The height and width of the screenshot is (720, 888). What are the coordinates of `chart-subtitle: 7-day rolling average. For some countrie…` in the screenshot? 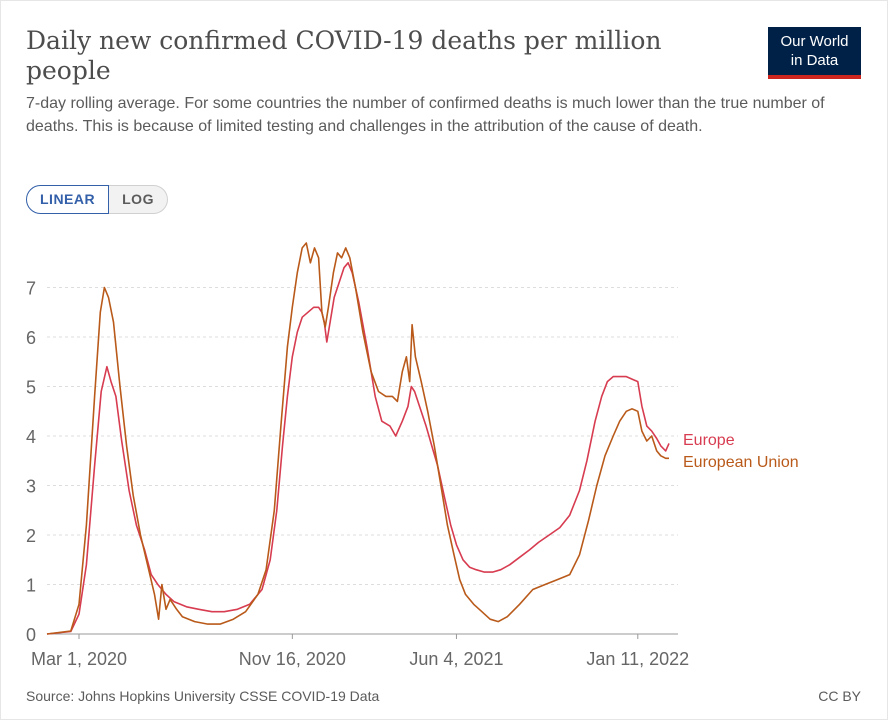 It's located at (425, 115).